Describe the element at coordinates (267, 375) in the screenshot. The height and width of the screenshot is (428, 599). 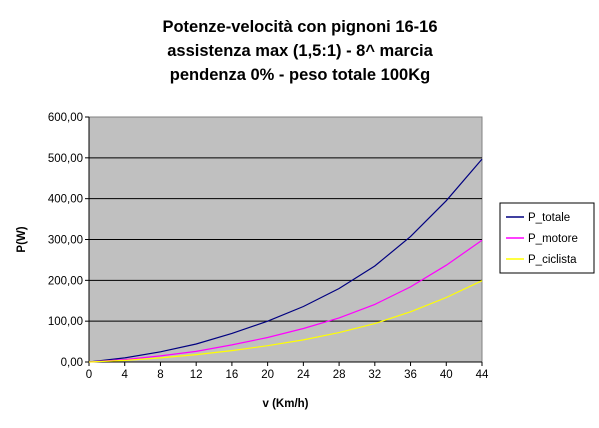
I see `x-tick-label: 20` at that location.